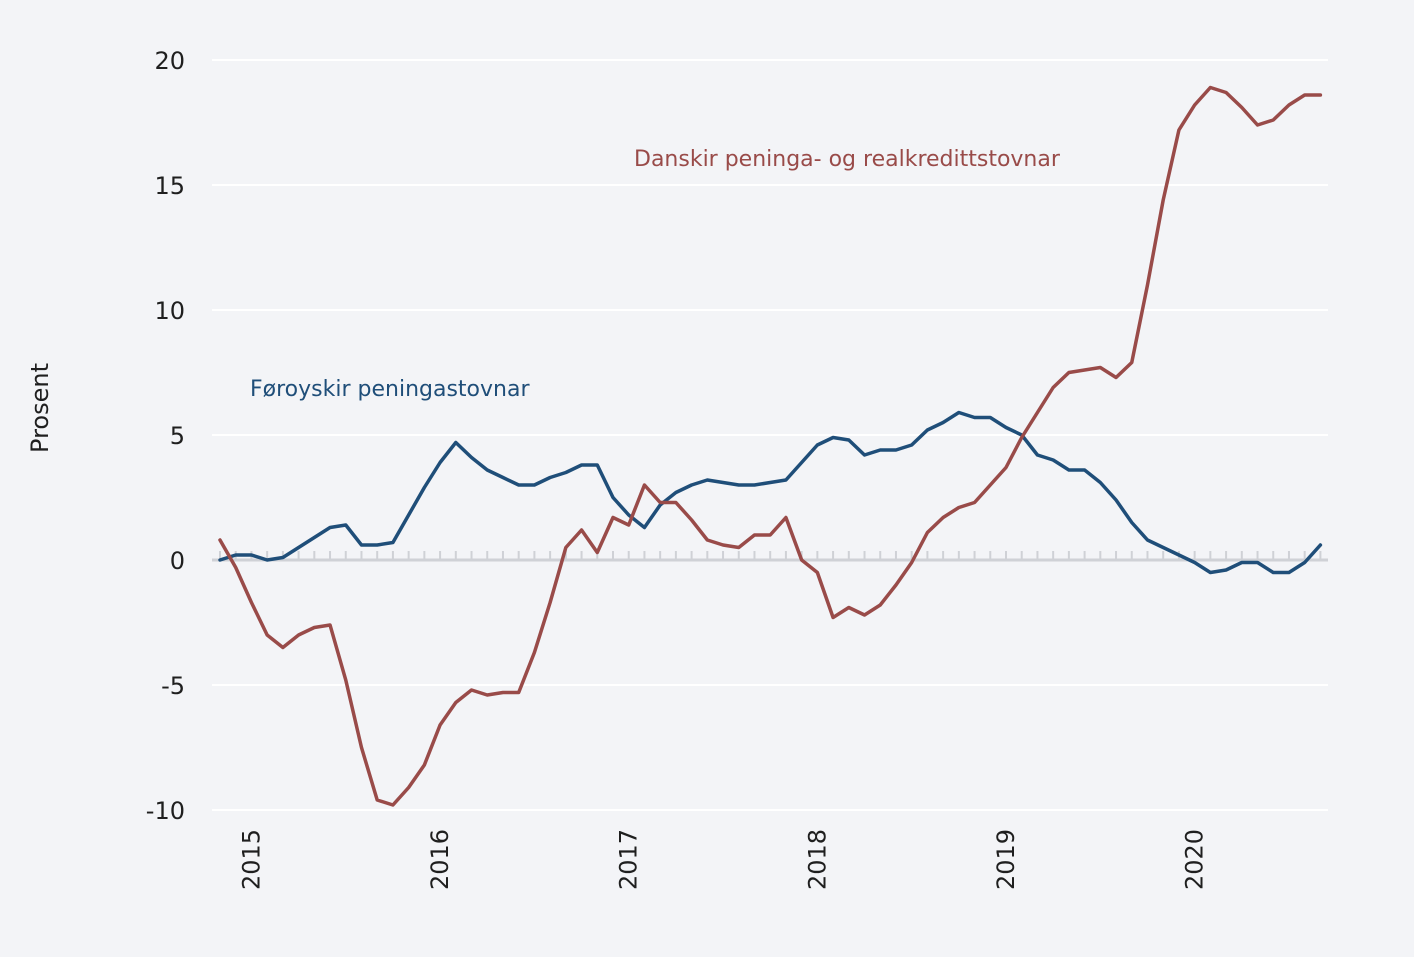 The image size is (1414, 957). Describe the element at coordinates (169, 311) in the screenshot. I see `y-tick-label: 10` at that location.